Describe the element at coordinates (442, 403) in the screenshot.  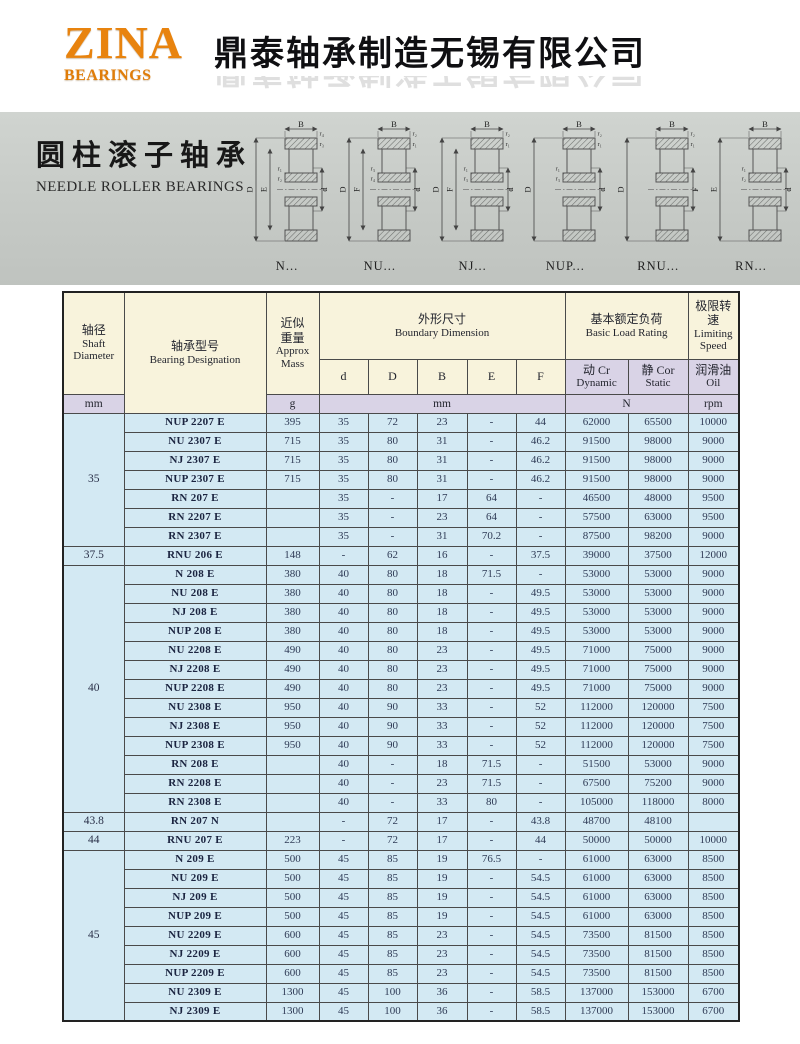
I see `unit-dims: mm` at that location.